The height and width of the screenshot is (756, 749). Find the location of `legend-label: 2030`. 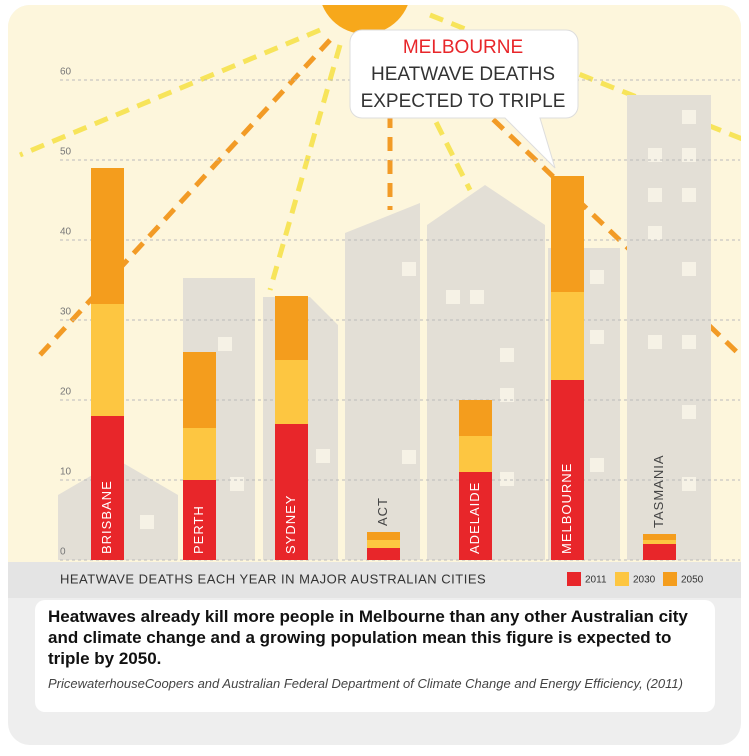

legend-label: 2030 is located at coordinates (644, 580).